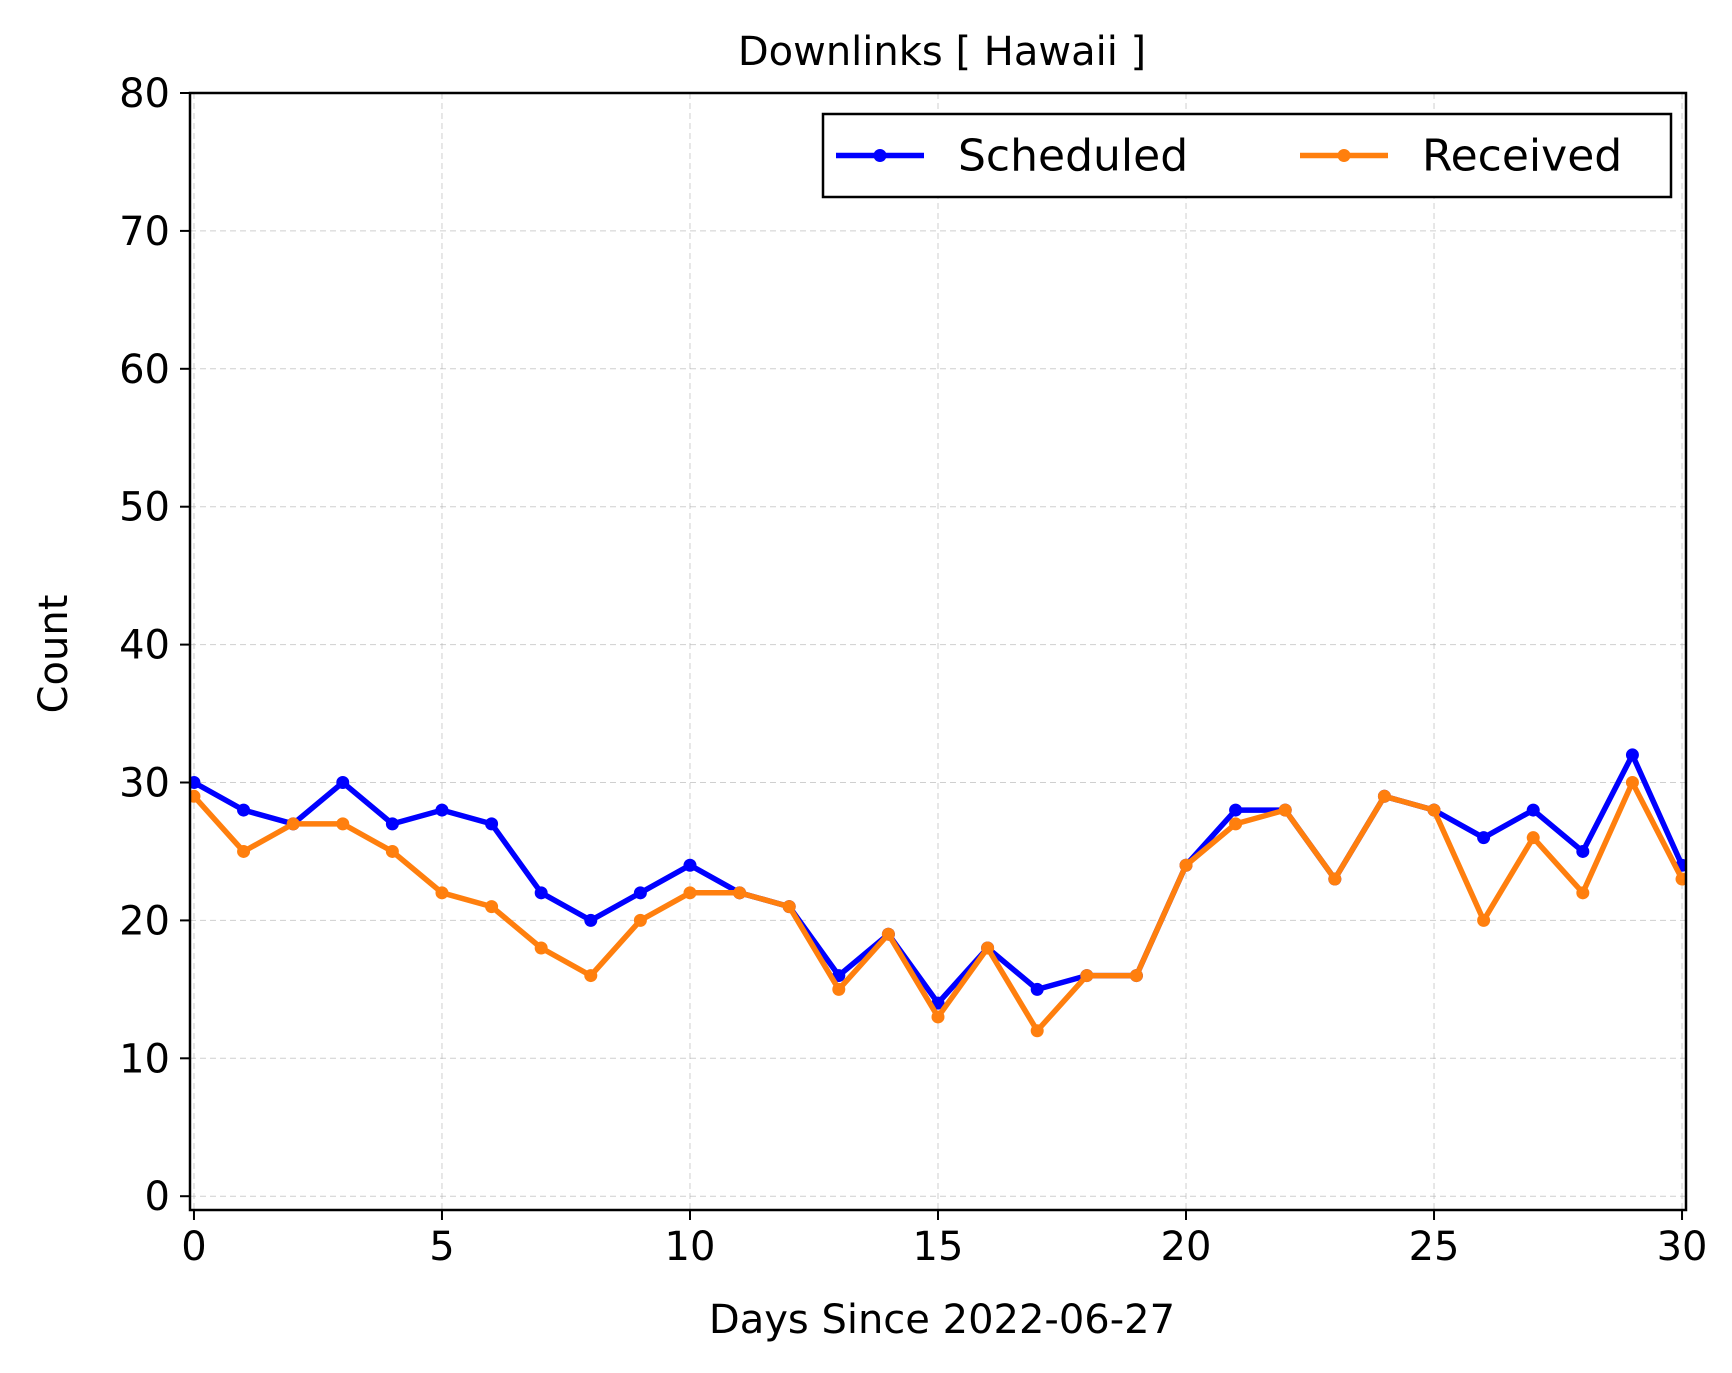 This screenshot has height=1373, width=1732. I want to click on legend-received-marker, so click(1344, 155).